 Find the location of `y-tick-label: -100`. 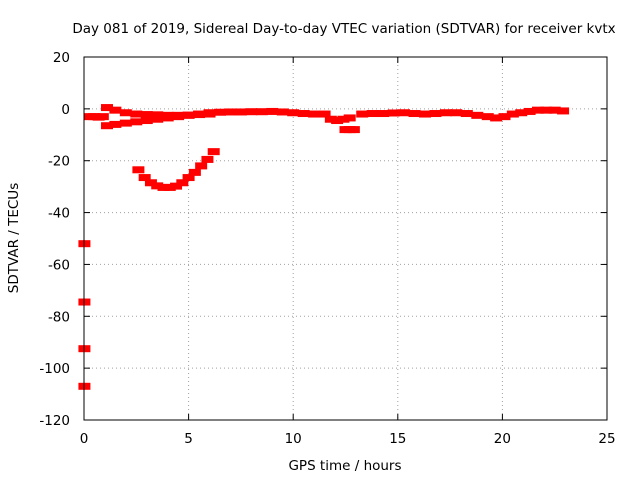

y-tick-label: -100 is located at coordinates (54, 369).